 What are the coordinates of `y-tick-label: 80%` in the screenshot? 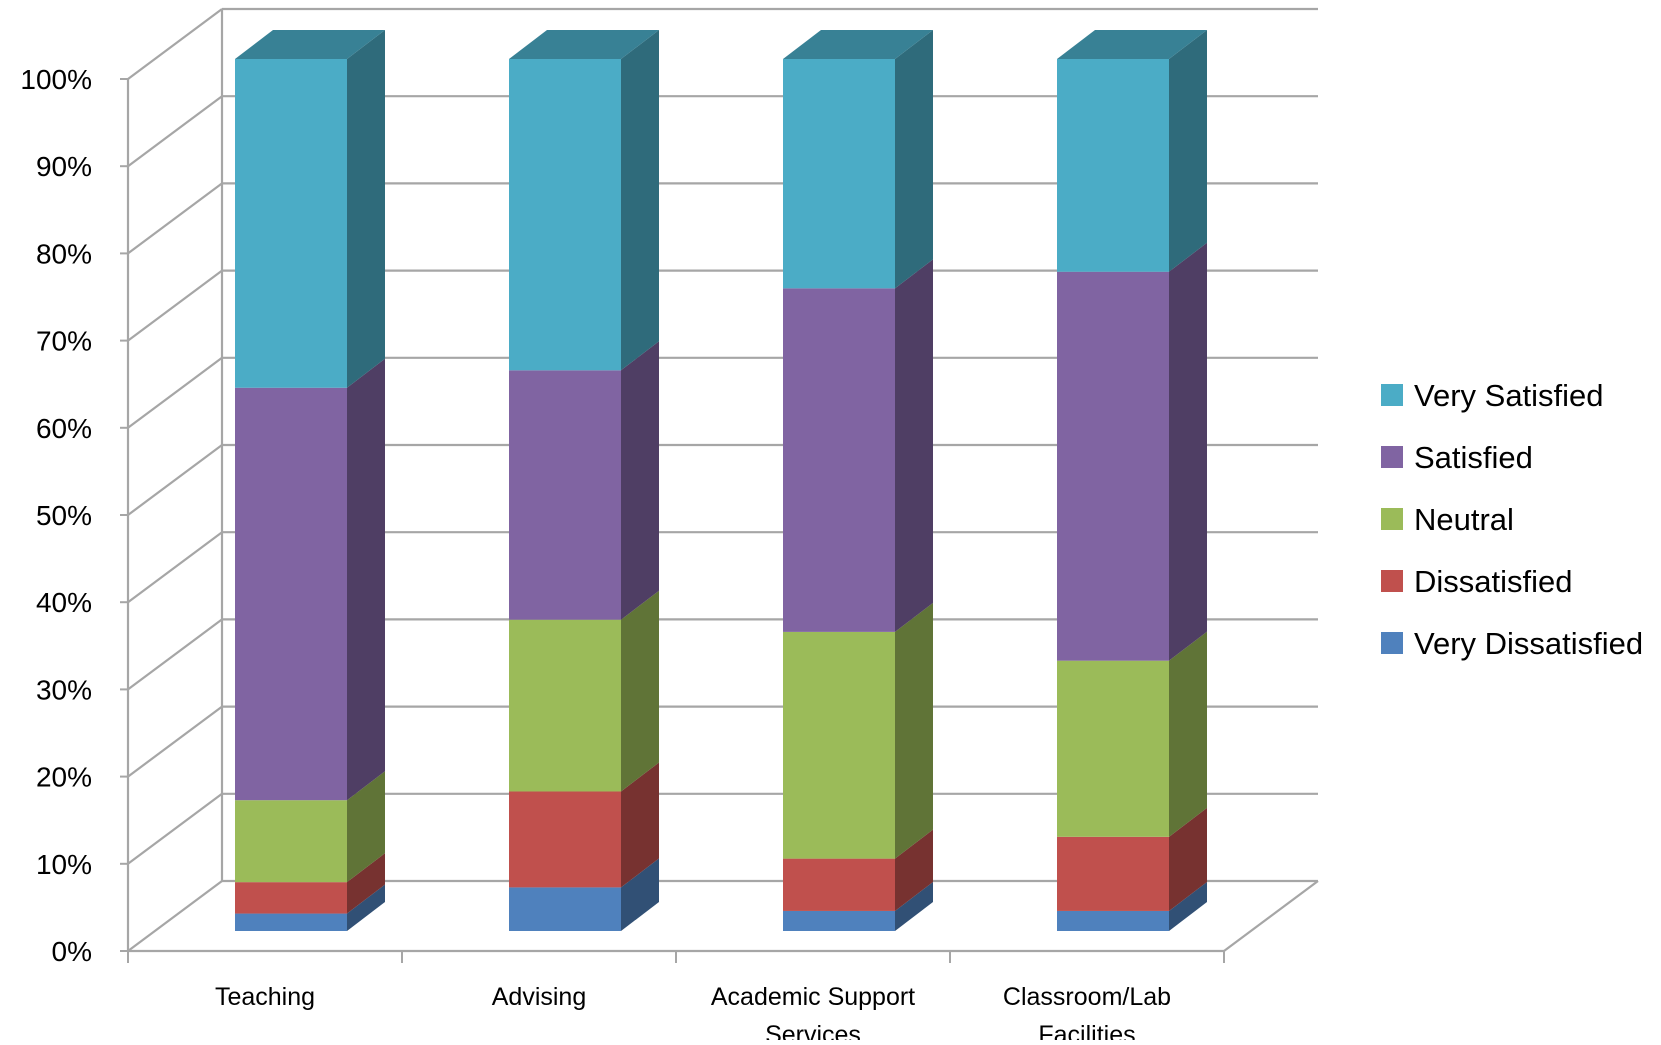 It's located at (64, 253).